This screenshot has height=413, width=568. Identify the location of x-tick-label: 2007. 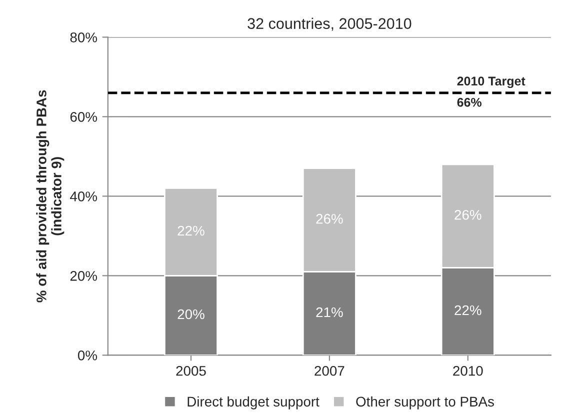
(329, 371).